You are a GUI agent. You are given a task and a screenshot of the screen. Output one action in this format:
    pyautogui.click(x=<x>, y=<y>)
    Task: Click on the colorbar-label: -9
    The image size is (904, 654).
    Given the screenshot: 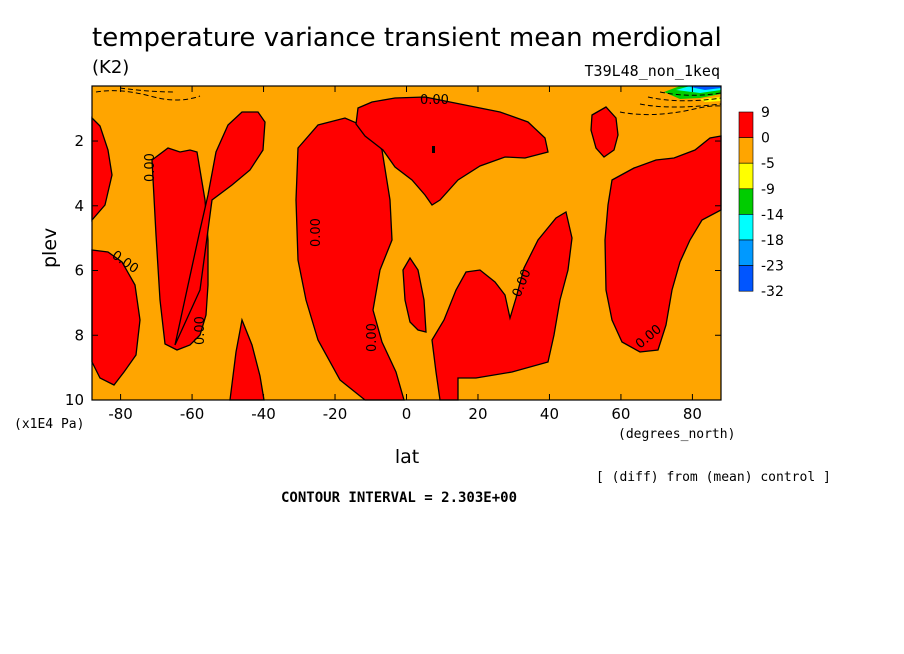 What is the action you would take?
    pyautogui.click(x=768, y=190)
    